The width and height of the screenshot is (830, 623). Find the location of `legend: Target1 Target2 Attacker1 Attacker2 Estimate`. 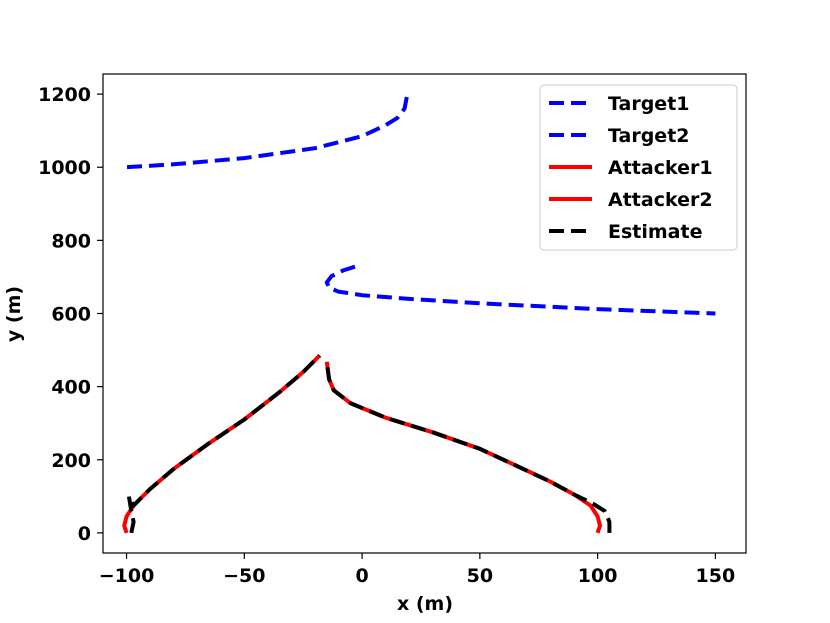

legend: Target1 Target2 Attacker1 Attacker2 Estimate is located at coordinates (638, 167).